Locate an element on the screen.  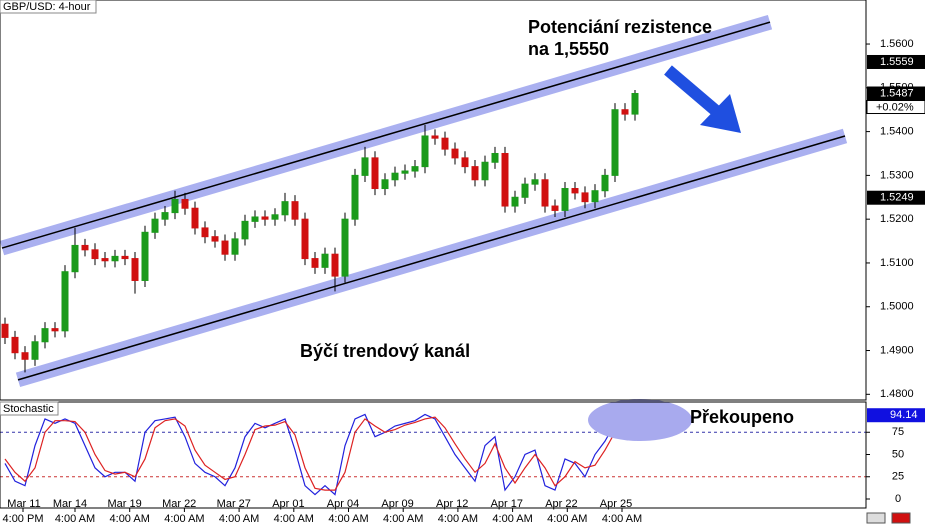
change-box is located at coordinates (895, 107).